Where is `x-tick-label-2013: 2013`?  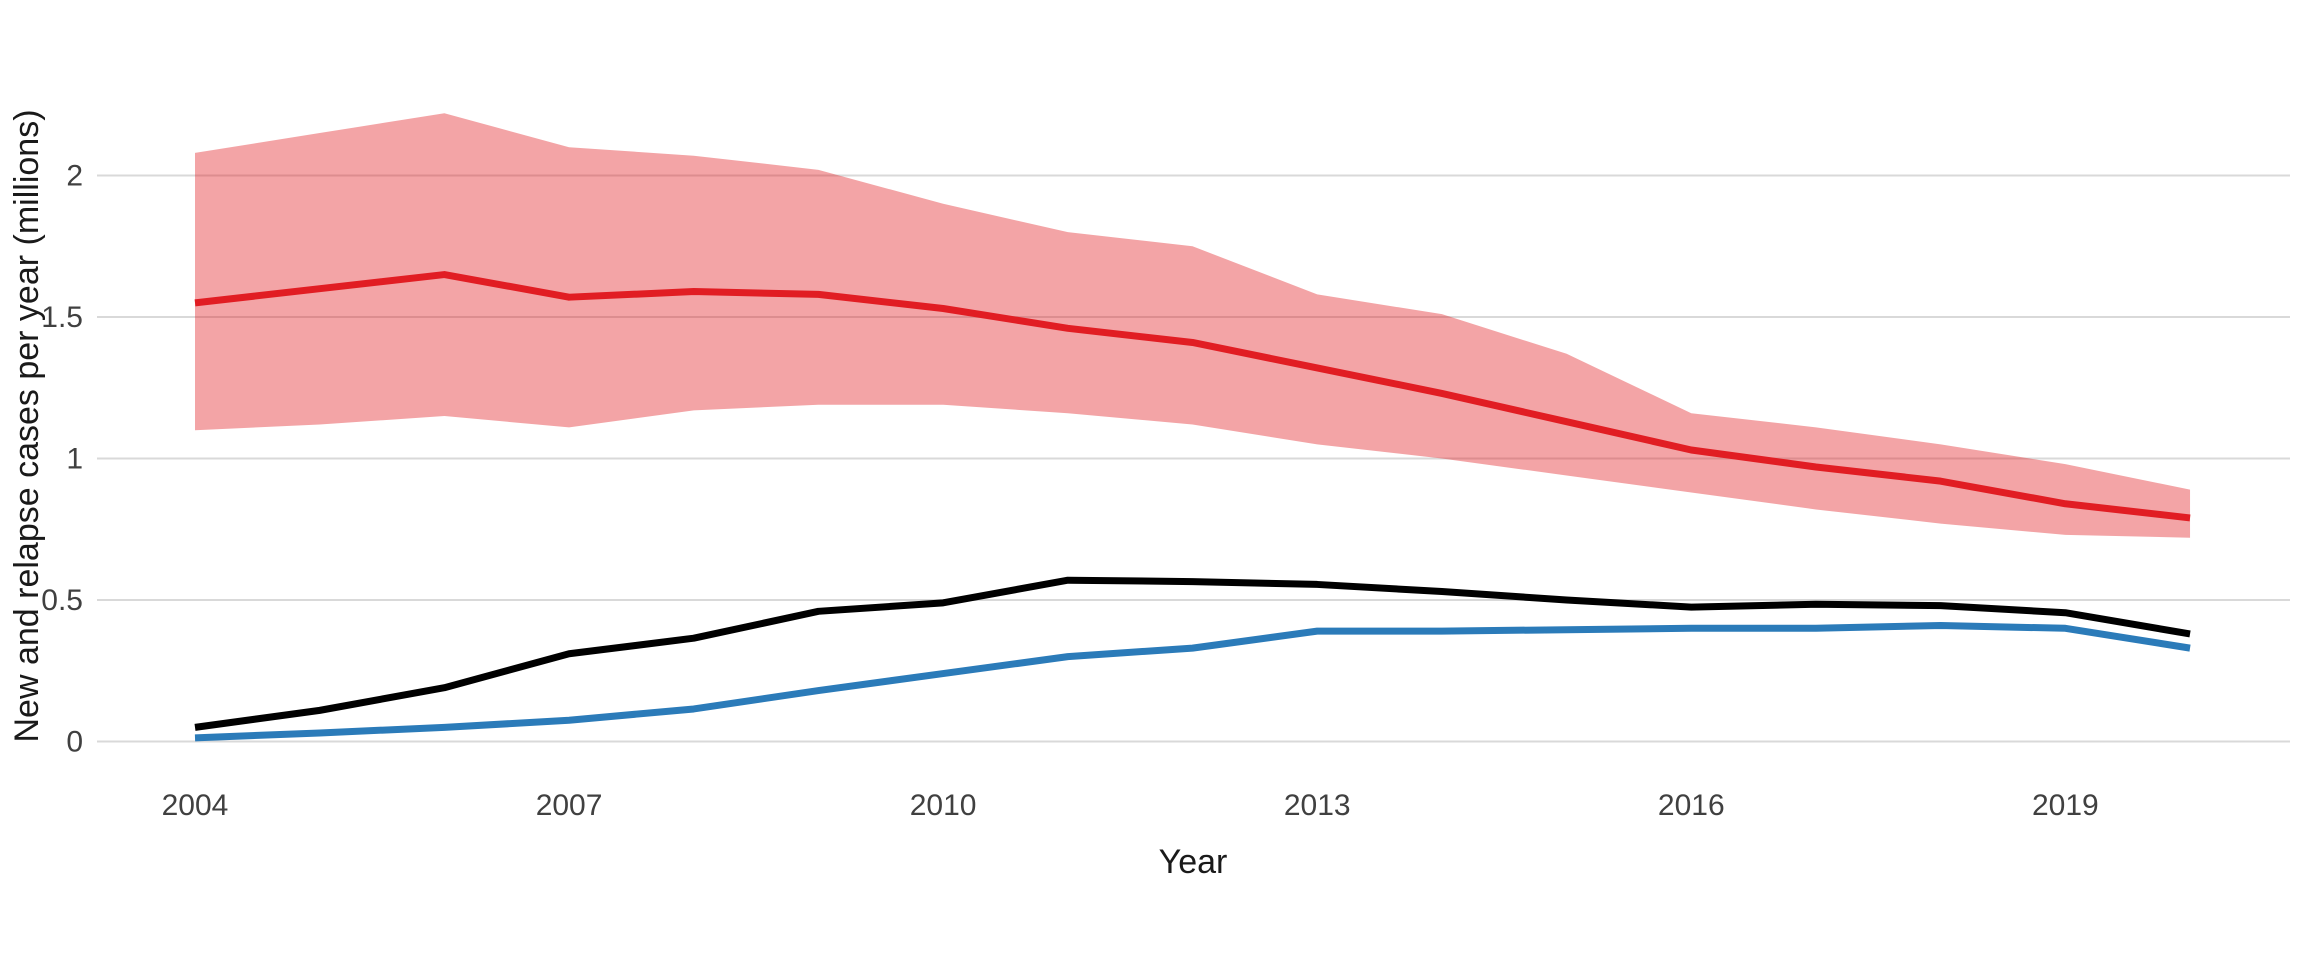
x-tick-label-2013: 2013 is located at coordinates (1317, 805).